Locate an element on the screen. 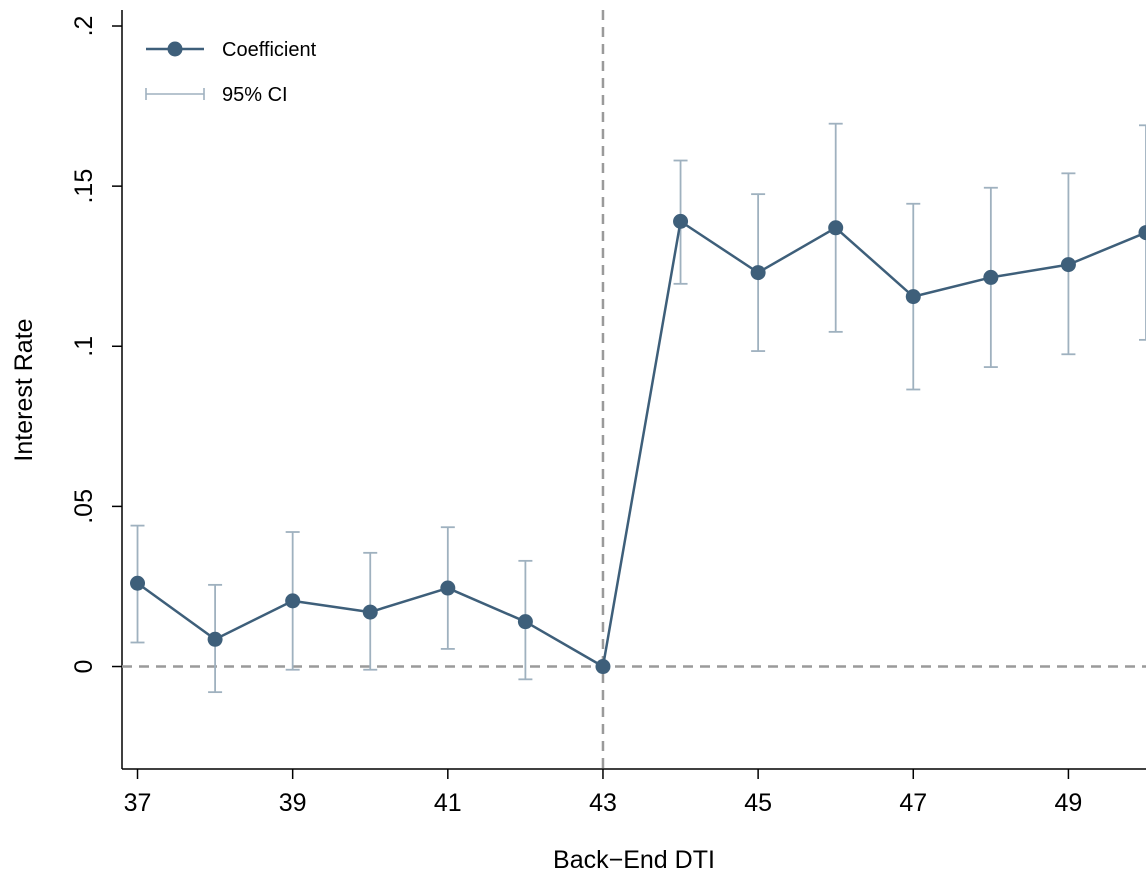 The height and width of the screenshot is (873, 1146). legend-ci-label: 95% CI is located at coordinates (255, 95).